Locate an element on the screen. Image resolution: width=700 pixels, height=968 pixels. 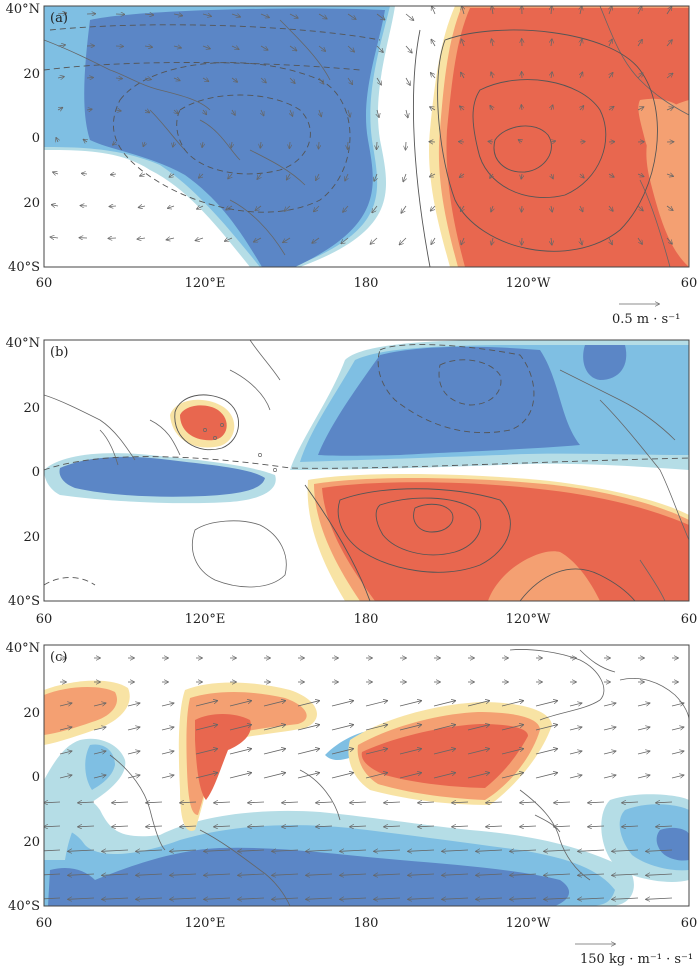
panel-b-coastline-asia is located at coordinates (165, 464).